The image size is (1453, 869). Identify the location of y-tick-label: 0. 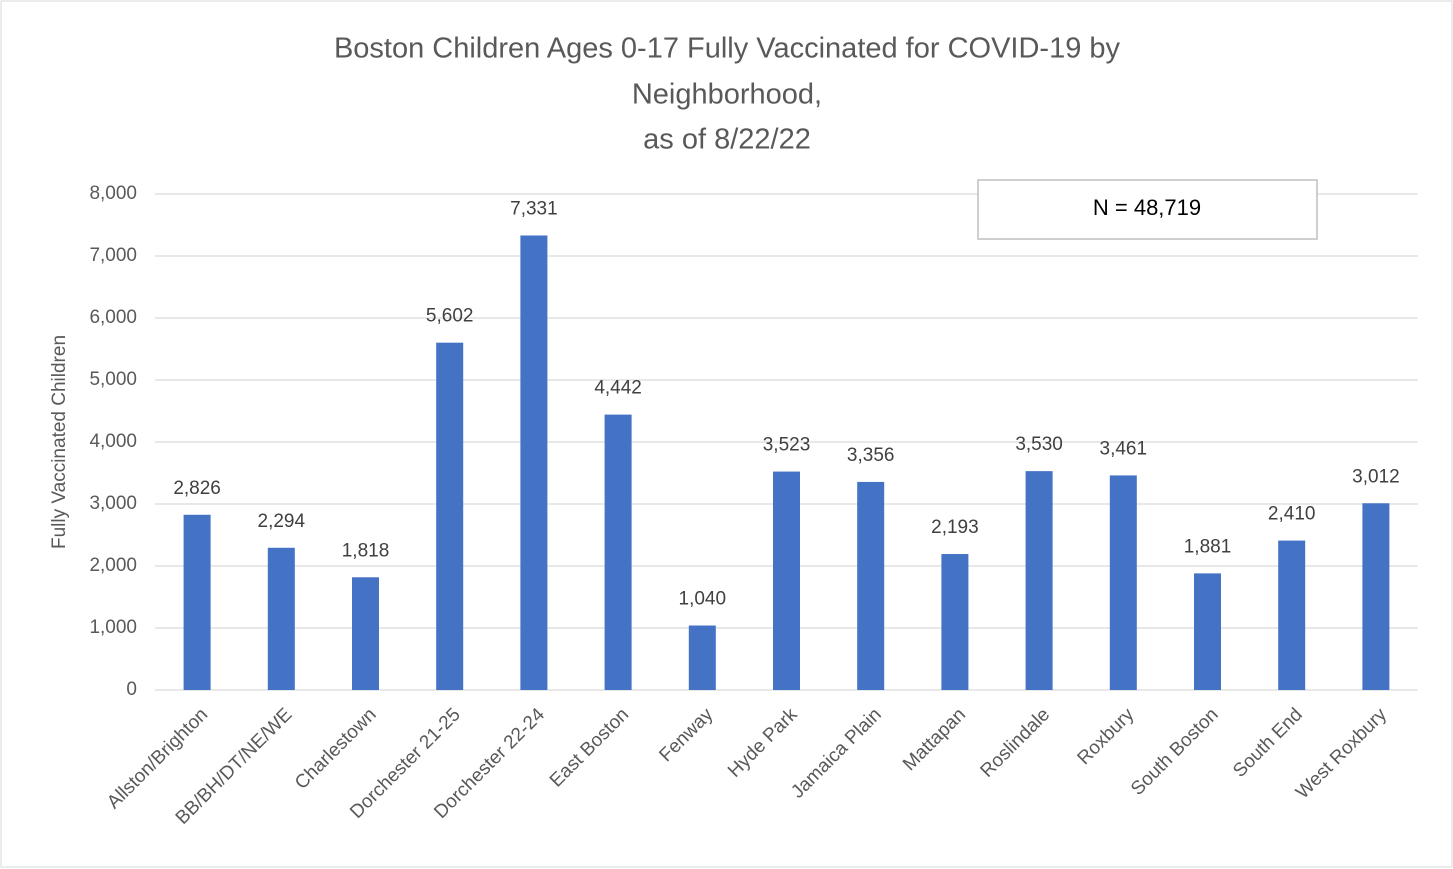
(131, 689).